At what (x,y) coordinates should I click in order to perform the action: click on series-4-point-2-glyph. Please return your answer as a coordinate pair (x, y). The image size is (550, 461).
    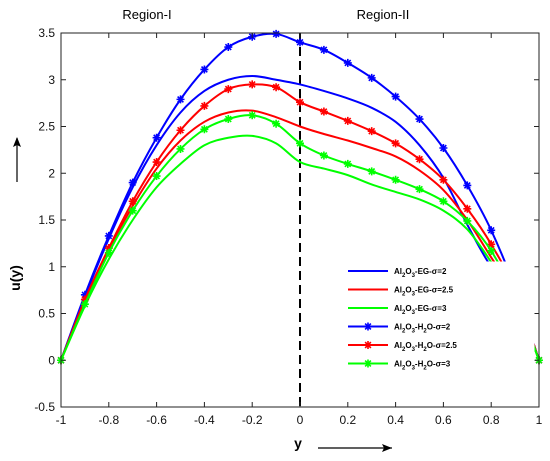
    Looking at the image, I should click on (84, 294).